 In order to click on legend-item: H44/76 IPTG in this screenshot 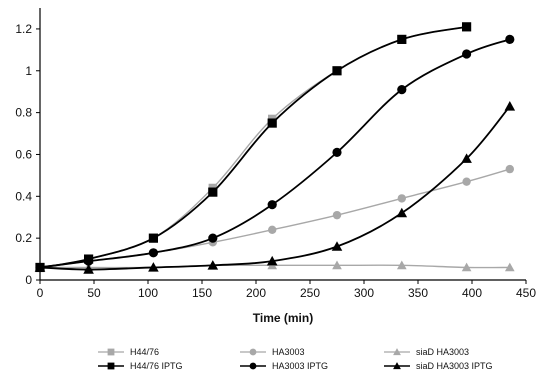, I will do `click(140, 366)`.